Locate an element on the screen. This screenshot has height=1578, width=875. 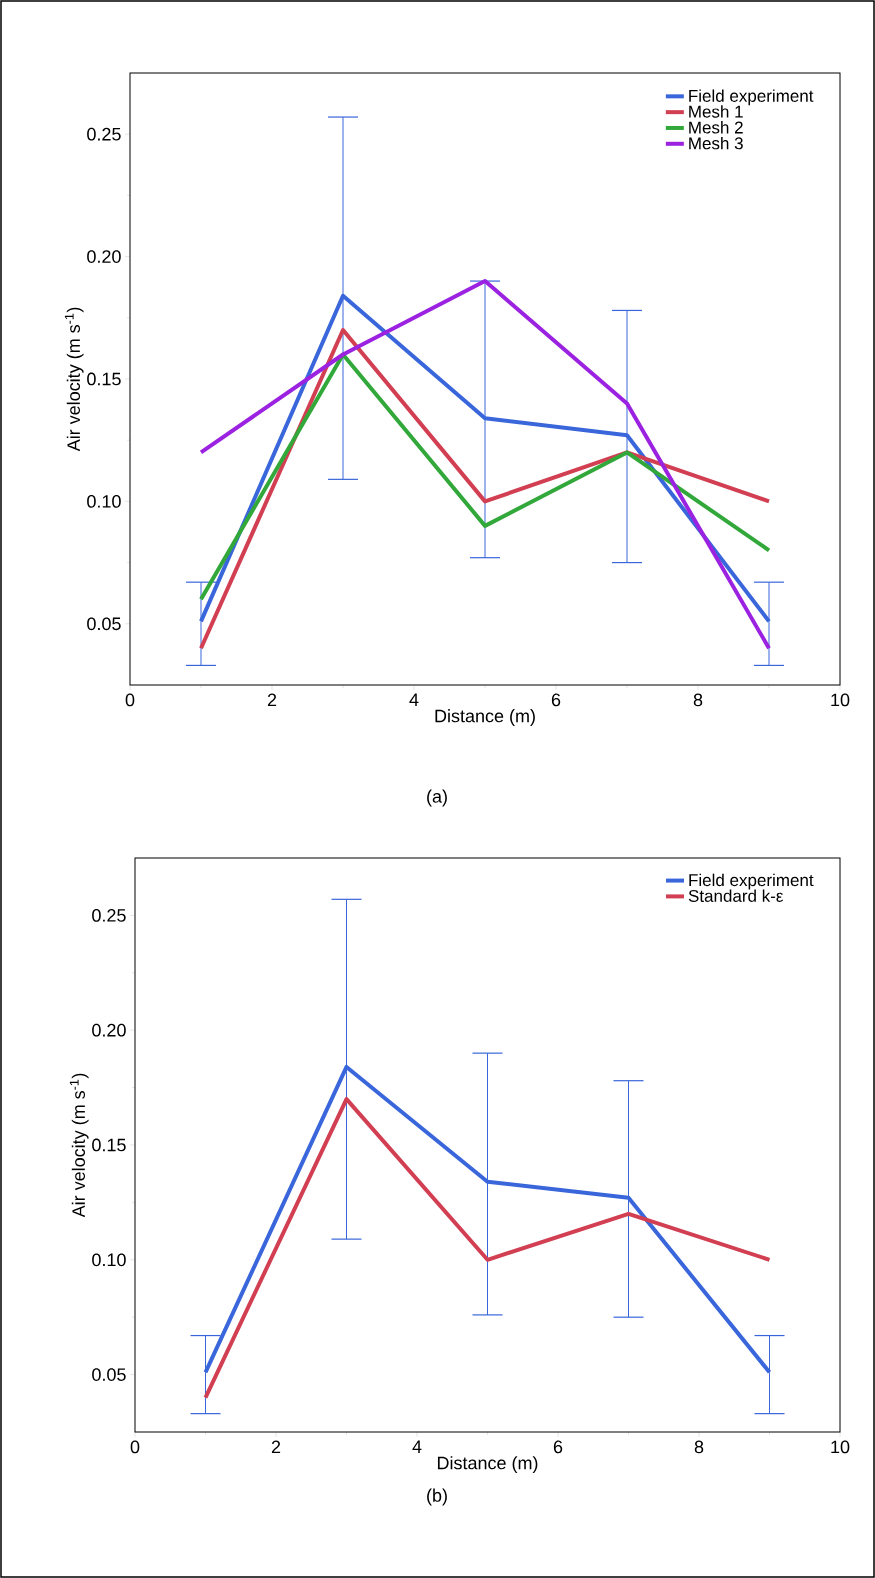
legend-label: Mesh 1 is located at coordinates (716, 111).